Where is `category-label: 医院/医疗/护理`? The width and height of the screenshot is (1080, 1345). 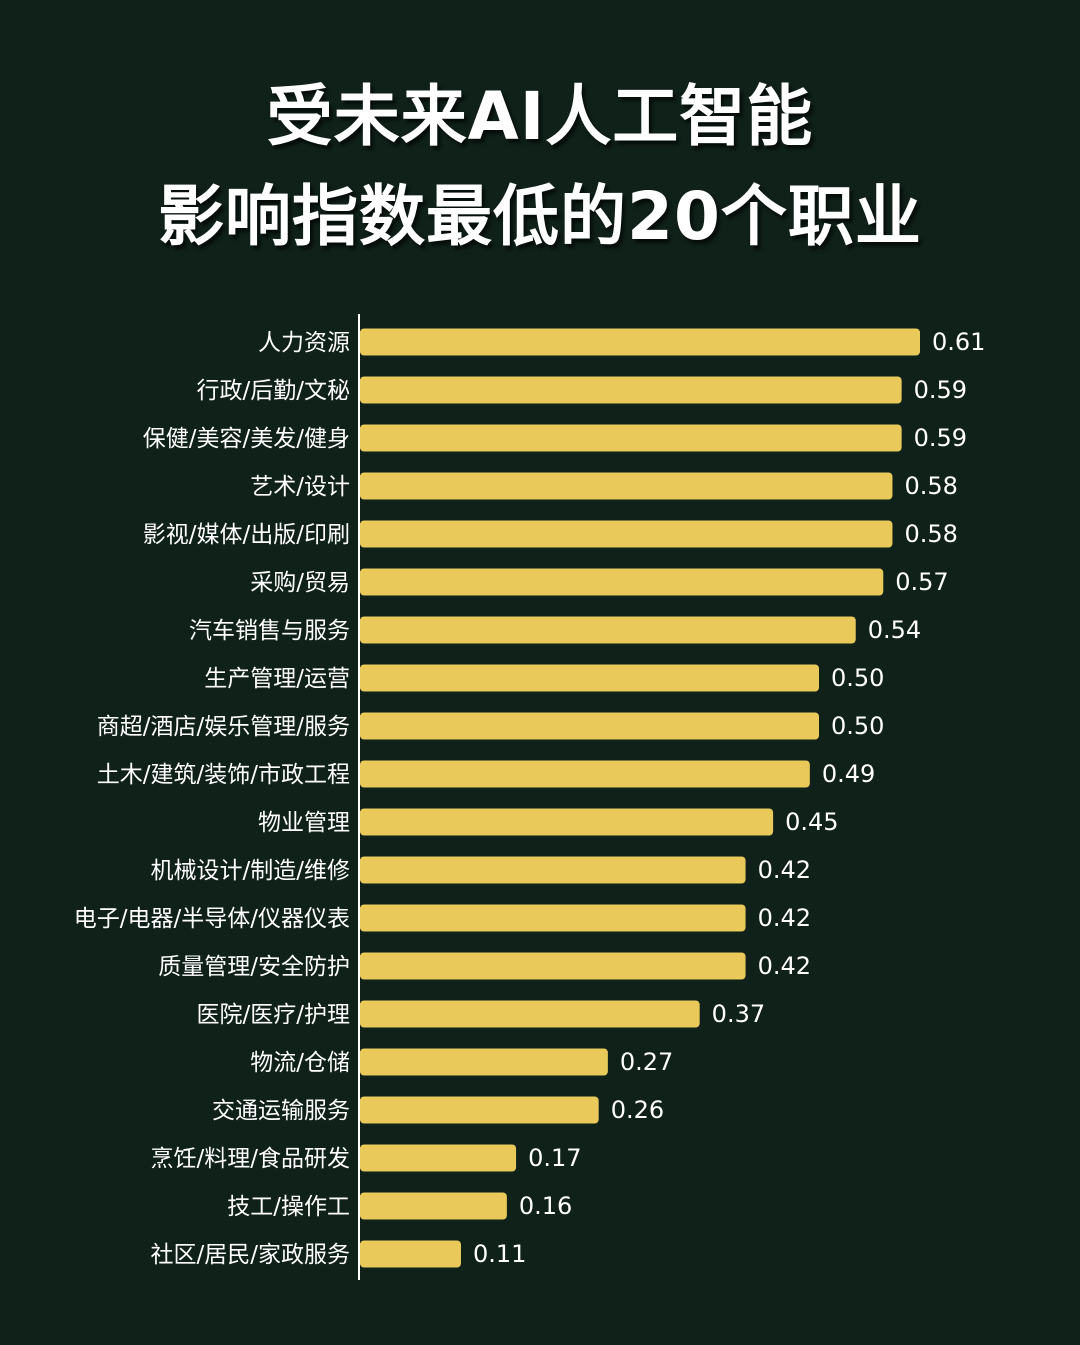 category-label: 医院/医疗/护理 is located at coordinates (274, 1015).